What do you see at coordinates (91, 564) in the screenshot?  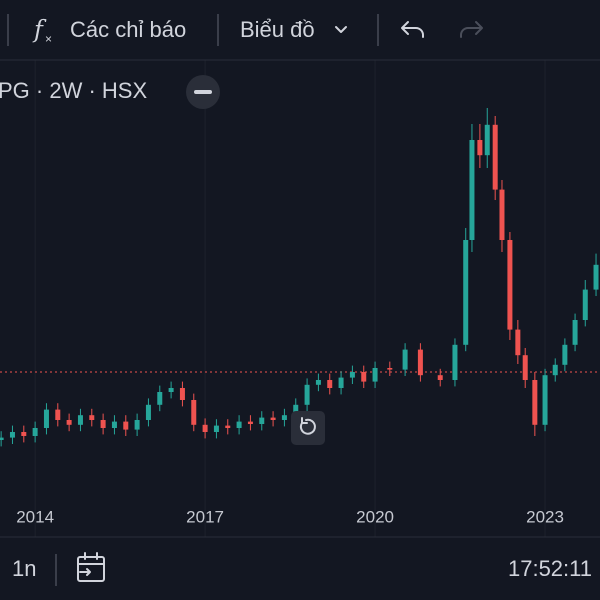 I see `calendar-icon-detail` at bounding box center [91, 564].